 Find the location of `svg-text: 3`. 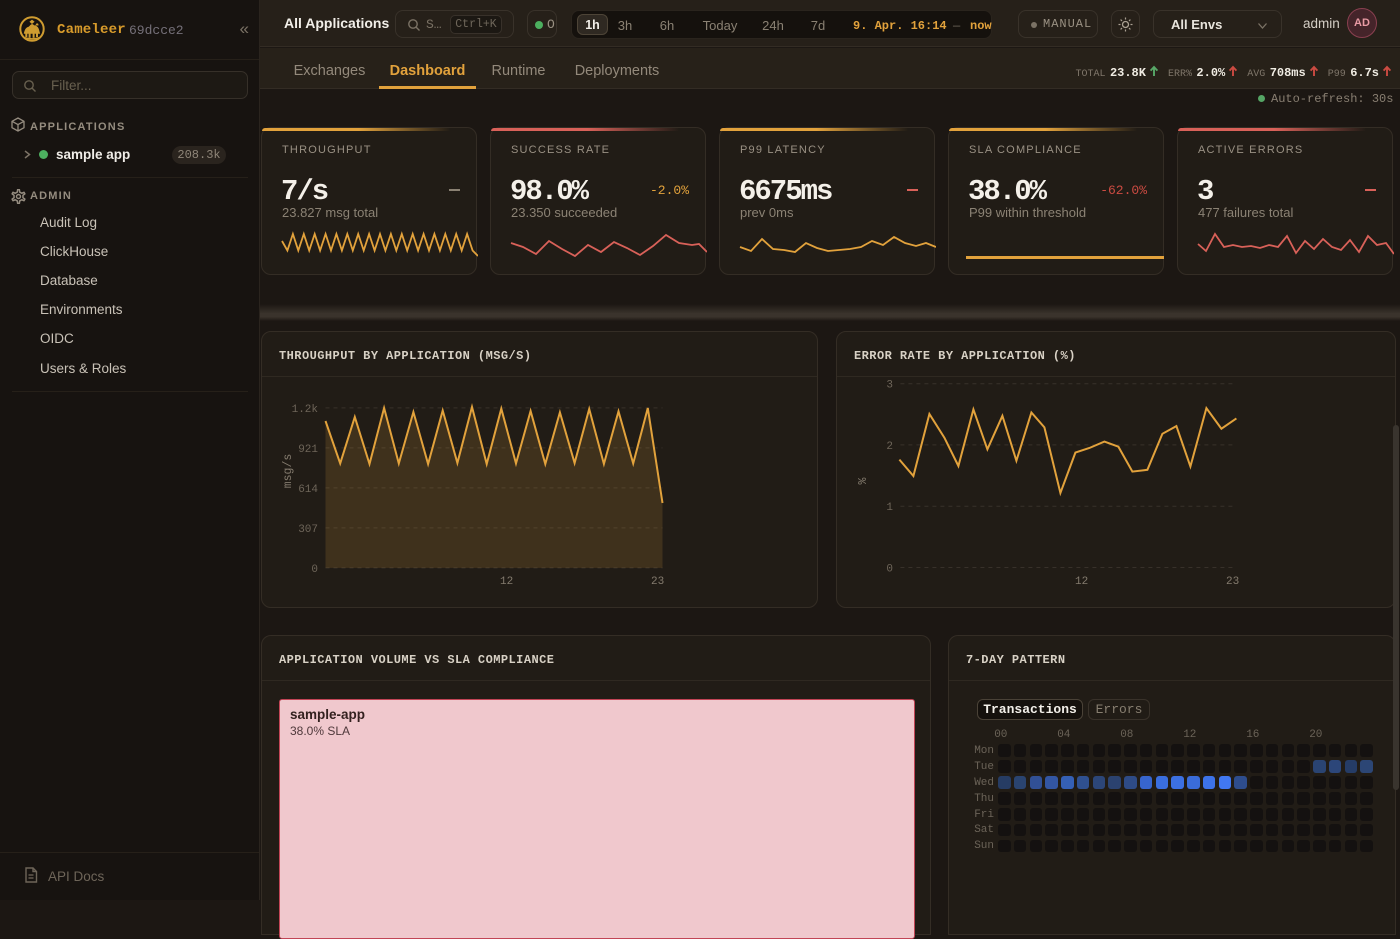

svg-text: 3 is located at coordinates (889, 386).